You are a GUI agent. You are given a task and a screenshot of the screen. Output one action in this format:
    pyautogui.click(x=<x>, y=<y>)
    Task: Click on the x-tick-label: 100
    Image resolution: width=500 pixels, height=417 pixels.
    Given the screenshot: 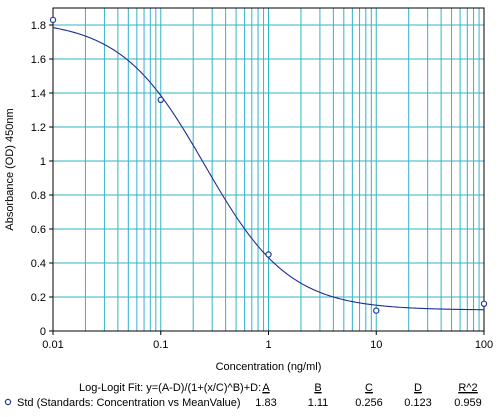 What is the action you would take?
    pyautogui.click(x=484, y=345)
    